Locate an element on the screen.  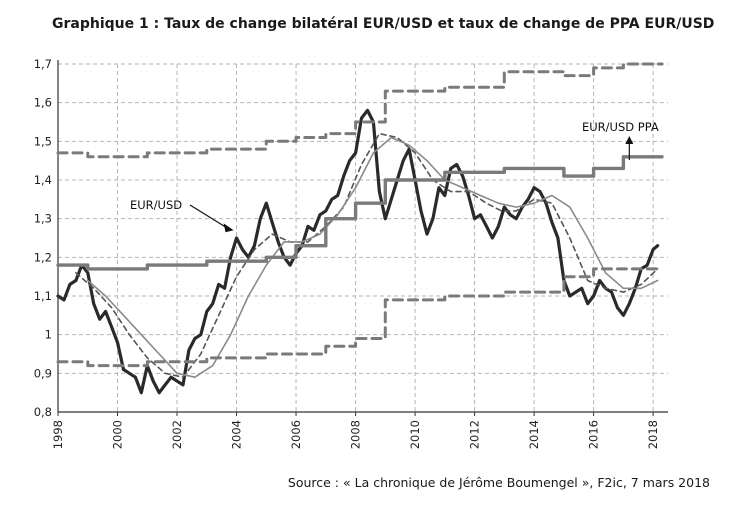
y-tick-label: 1,1 is located at coordinates (43, 296).